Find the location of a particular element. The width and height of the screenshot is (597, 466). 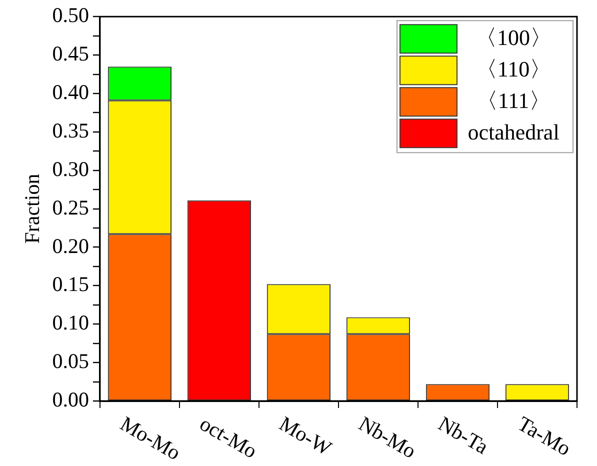

legend-label: octahedral is located at coordinates (514, 132).